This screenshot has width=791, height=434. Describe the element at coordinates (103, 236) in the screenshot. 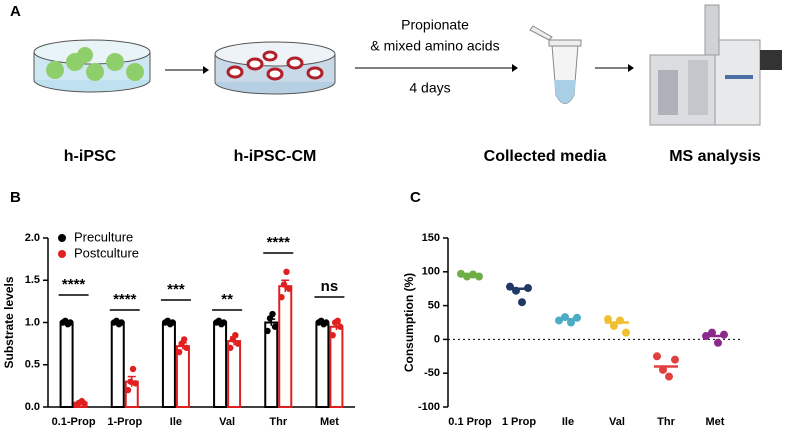

I see `legend-label: Preculture` at that location.